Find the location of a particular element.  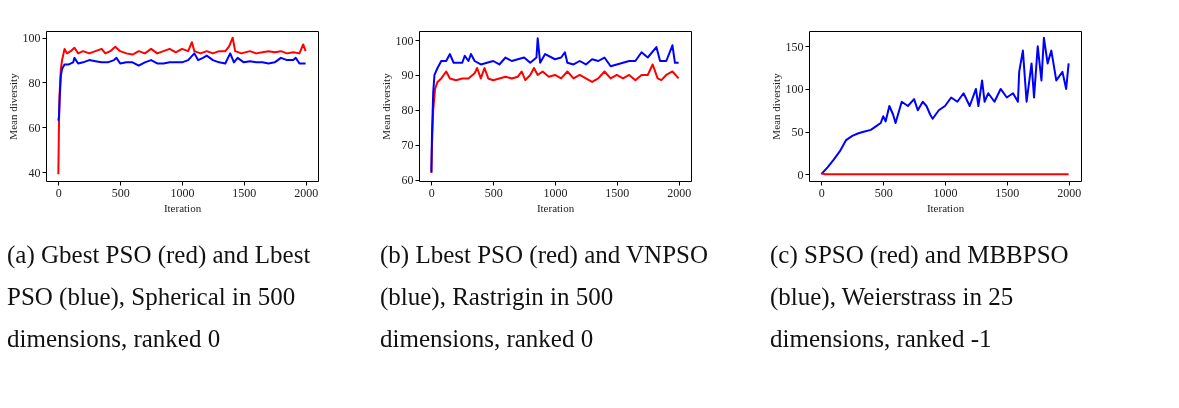

y-tick-label: 0 is located at coordinates (800, 174).